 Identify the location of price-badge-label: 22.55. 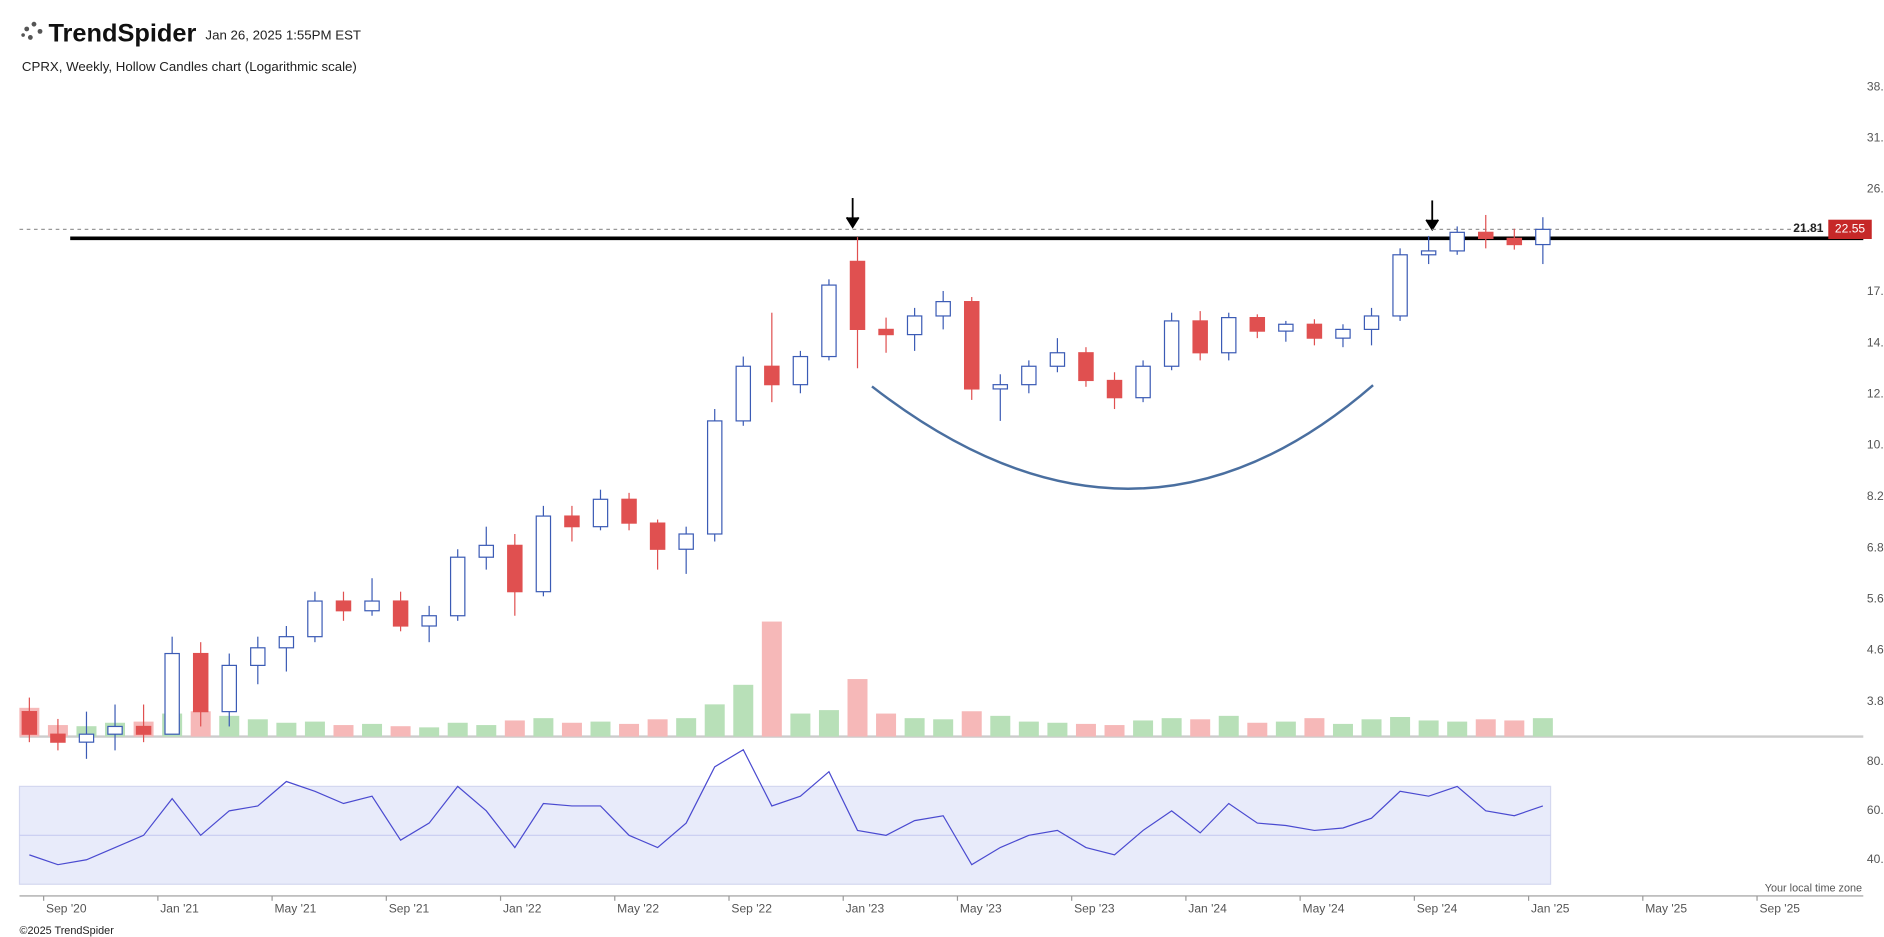
(1850, 229).